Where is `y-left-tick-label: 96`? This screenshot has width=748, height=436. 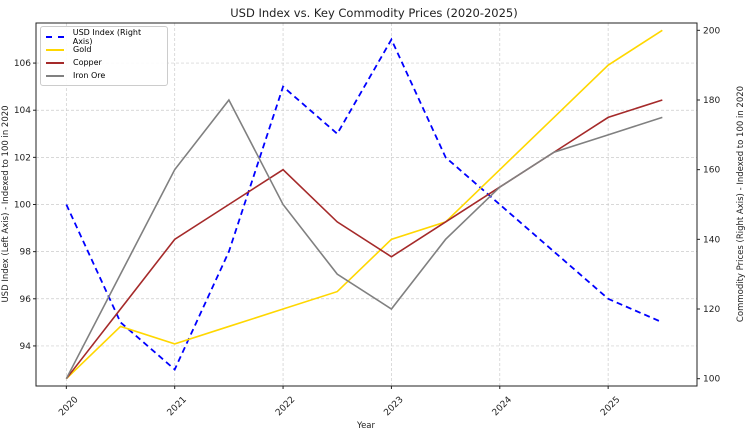
y-left-tick-label: 96 is located at coordinates (26, 300).